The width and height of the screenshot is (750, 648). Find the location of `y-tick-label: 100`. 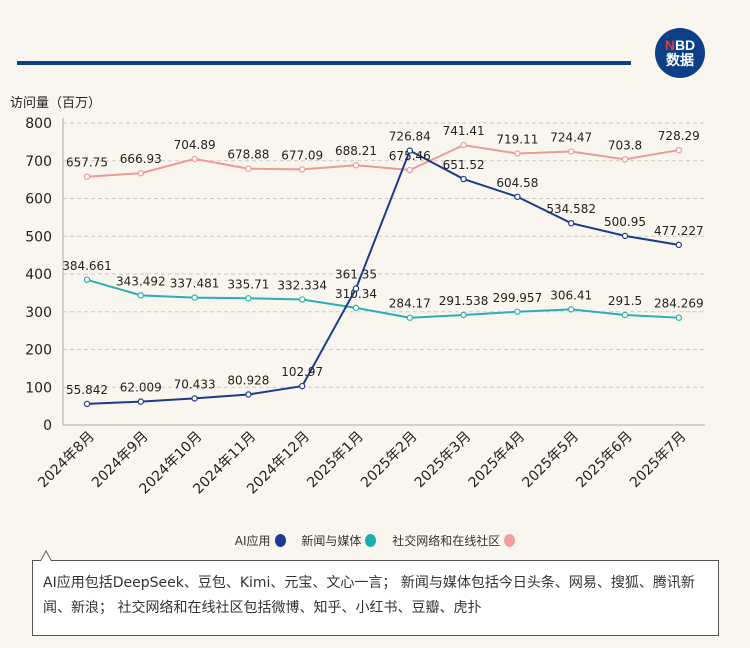

y-tick-label: 100 is located at coordinates (38, 388).